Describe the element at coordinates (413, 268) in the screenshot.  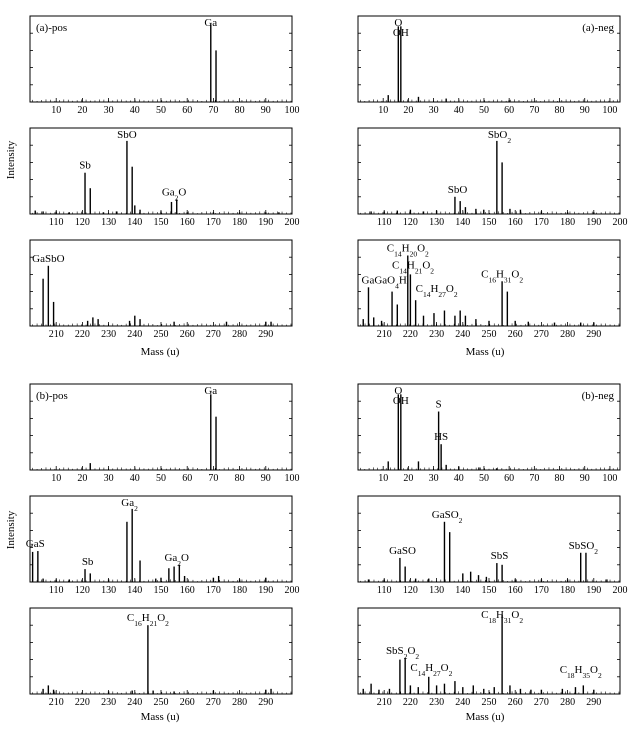
I see `peak-label: C14H21O2` at that location.